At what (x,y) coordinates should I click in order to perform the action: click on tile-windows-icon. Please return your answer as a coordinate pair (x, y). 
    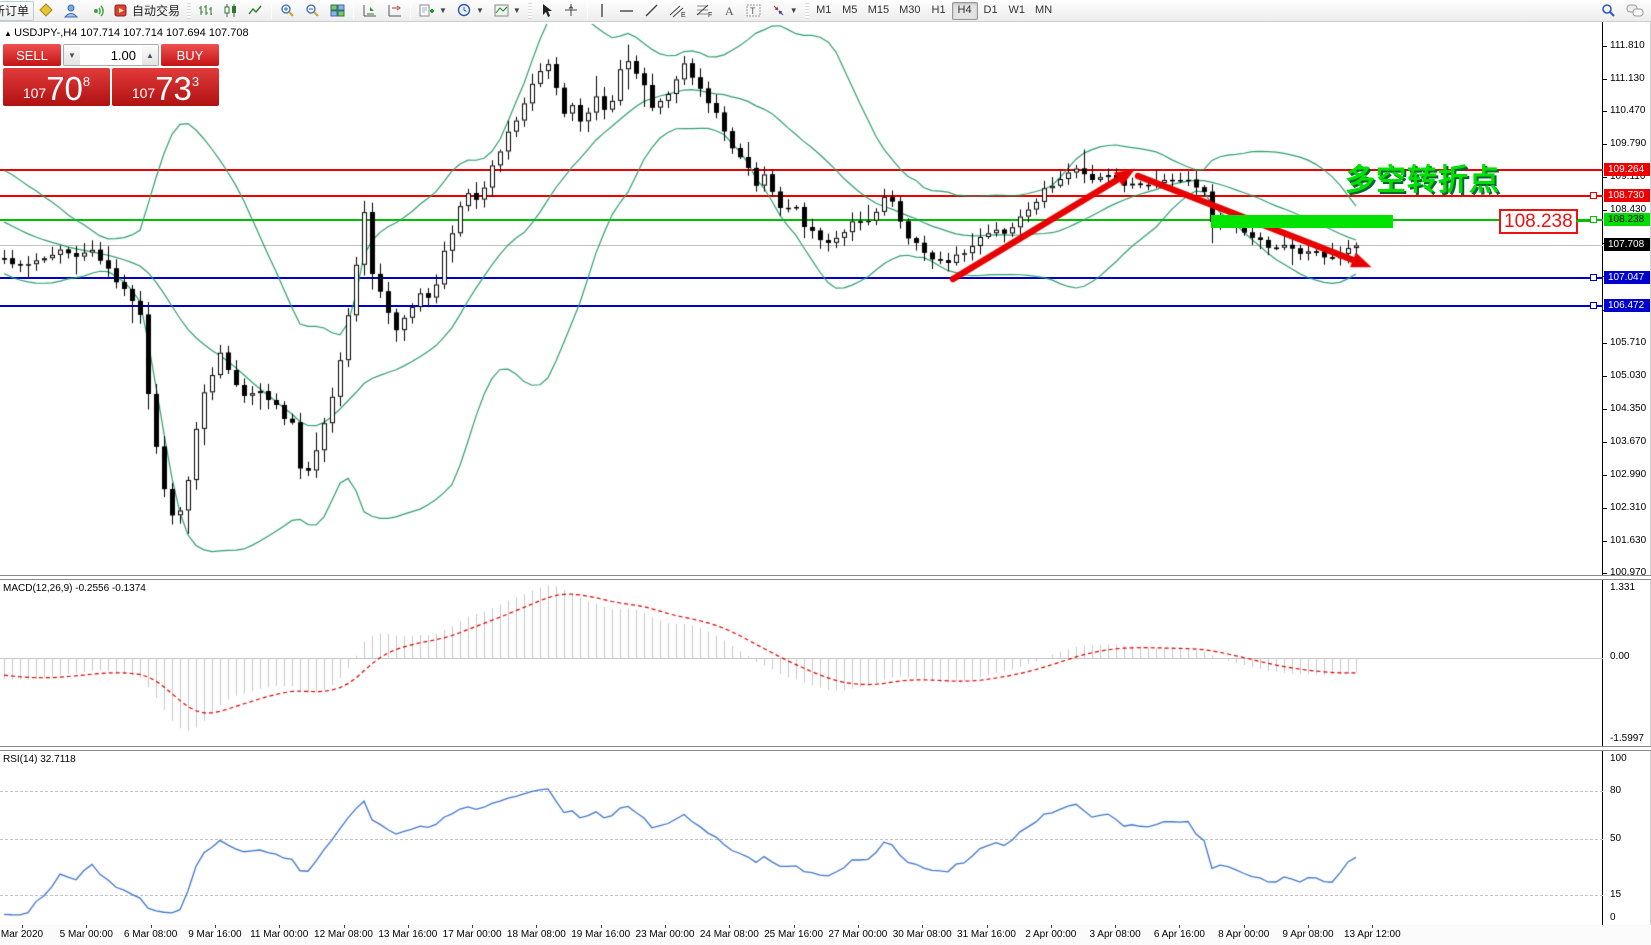
    Looking at the image, I should click on (337, 11).